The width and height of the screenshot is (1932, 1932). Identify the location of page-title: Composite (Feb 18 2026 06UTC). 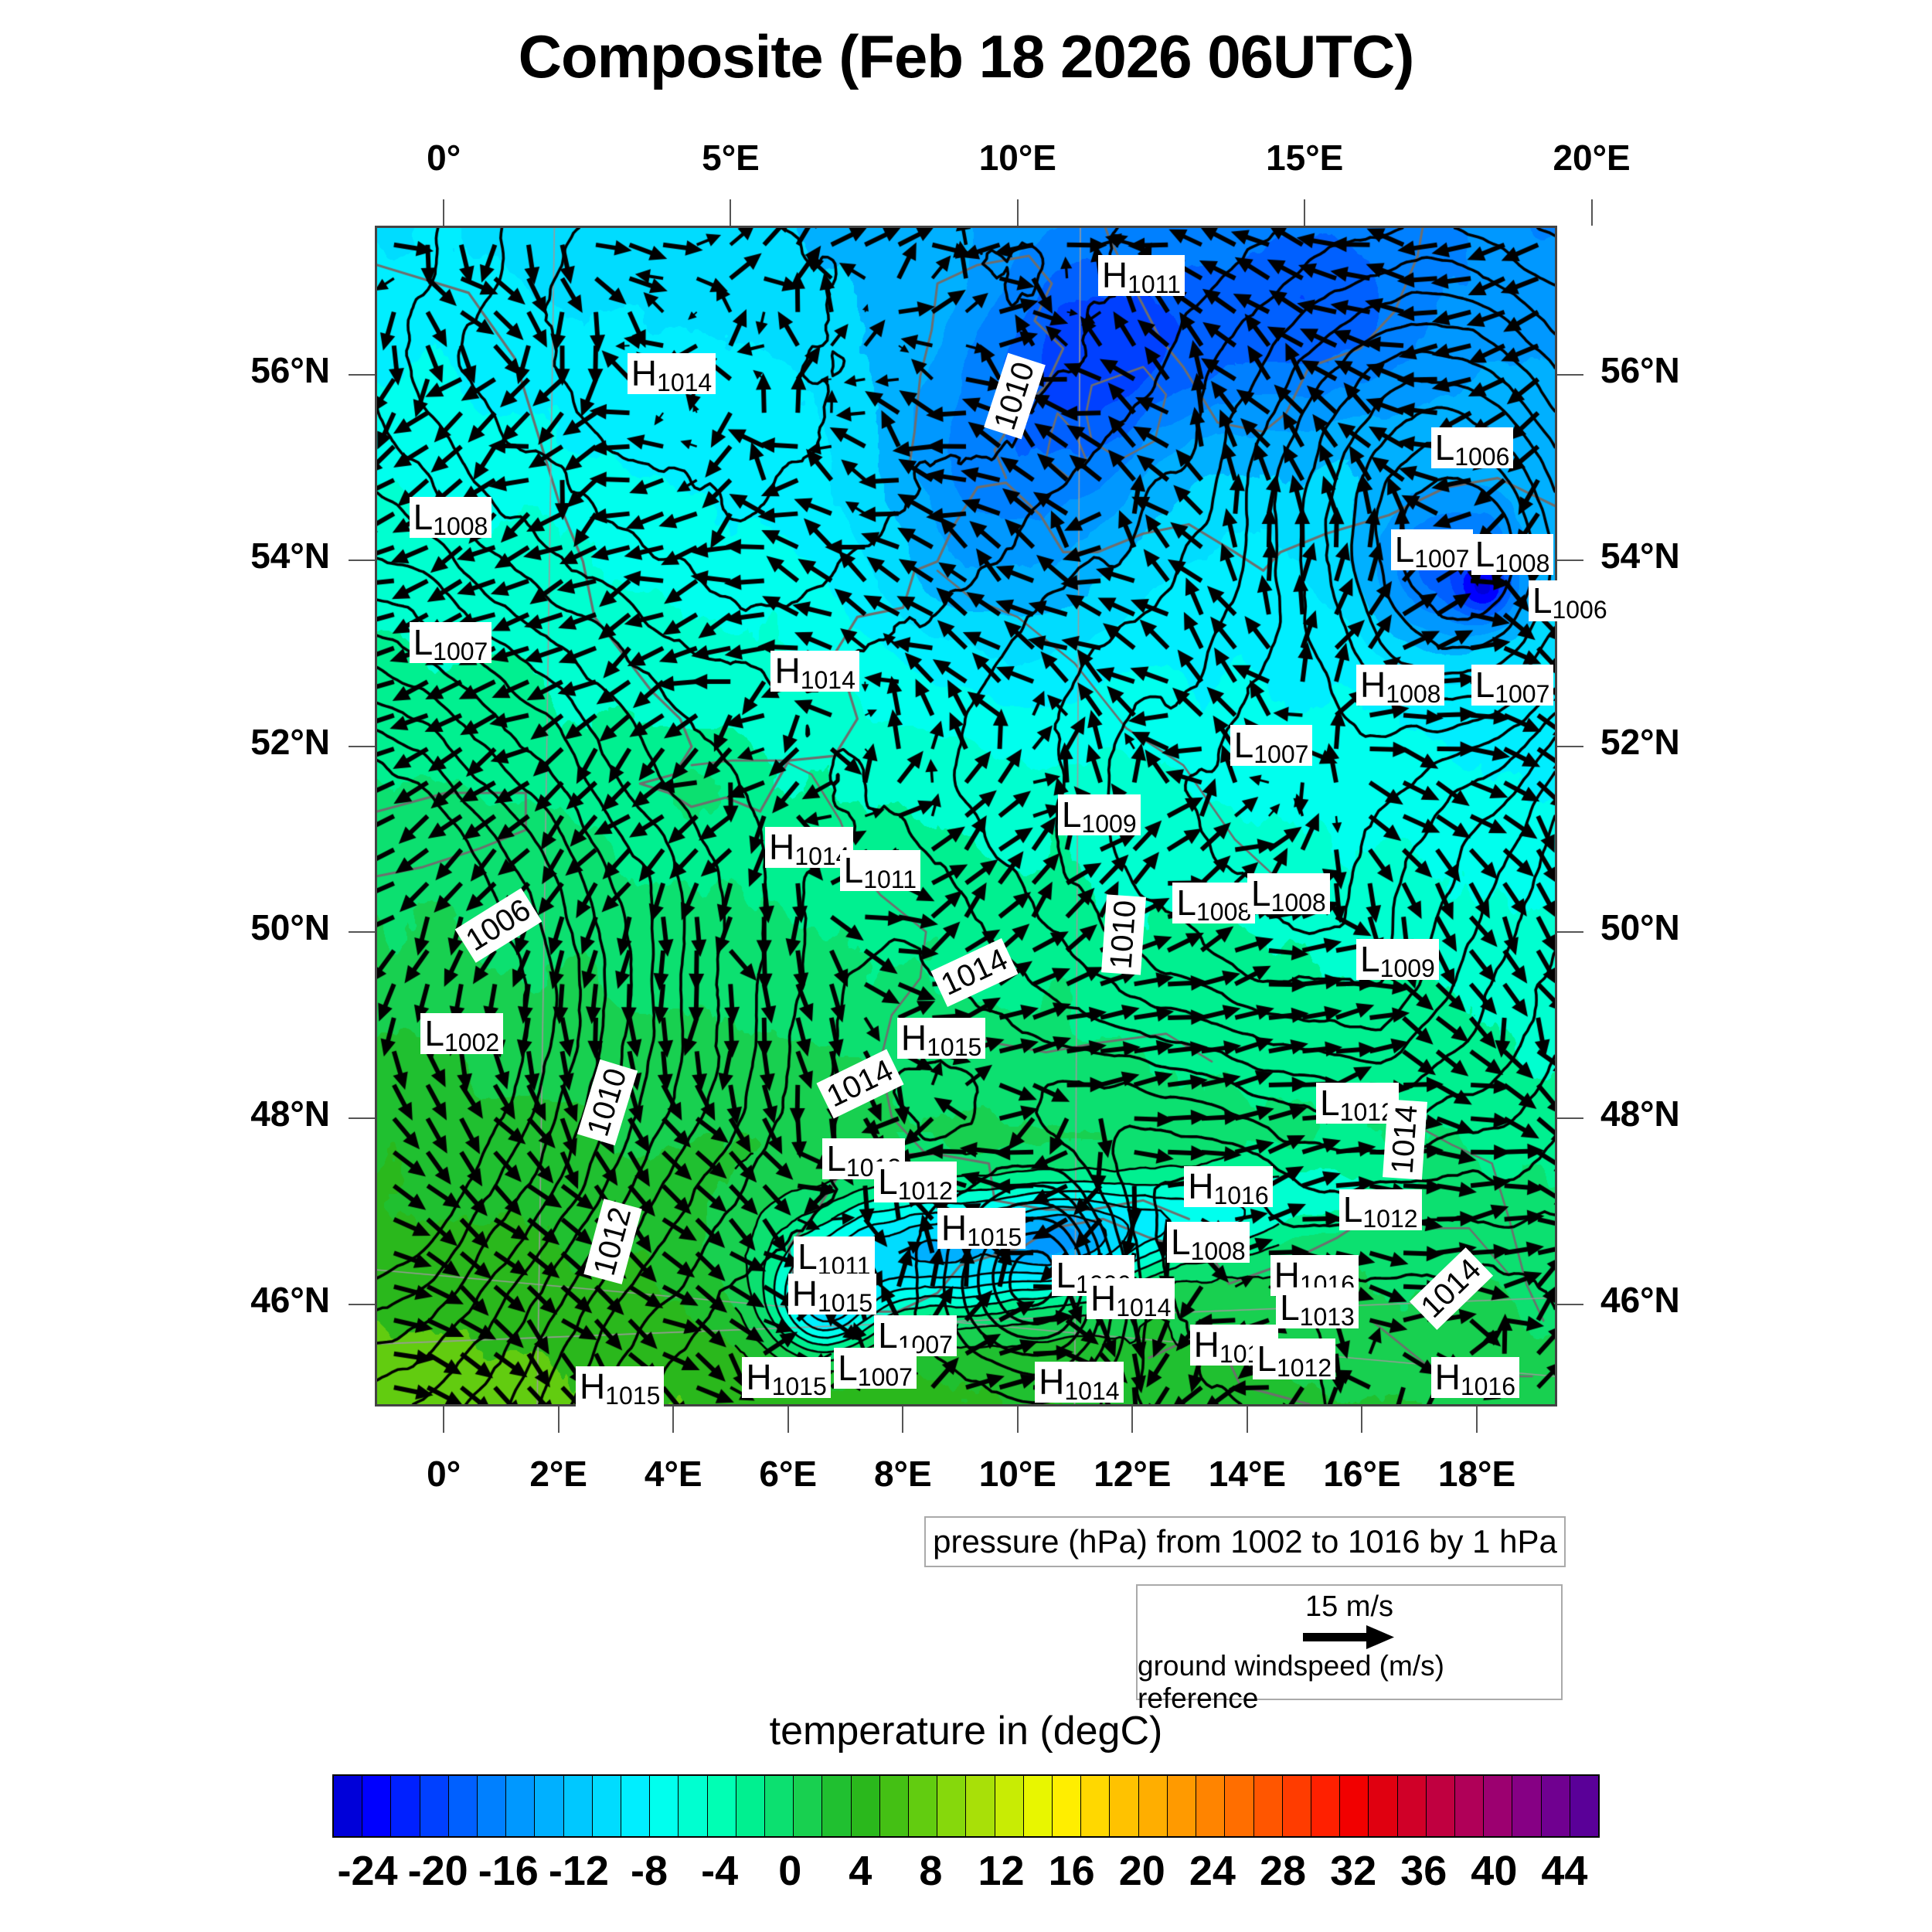
(967, 56).